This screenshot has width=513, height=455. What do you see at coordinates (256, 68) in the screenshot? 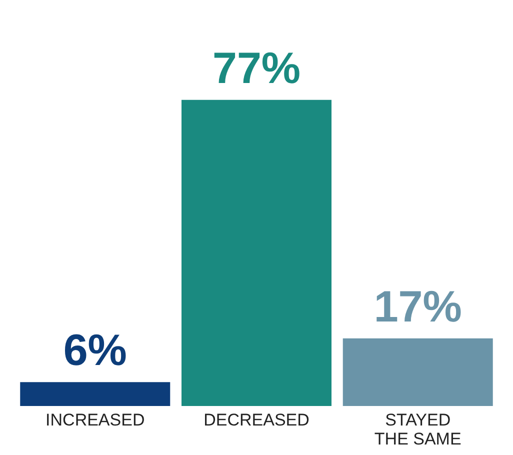
I see `data-label: 77%` at bounding box center [256, 68].